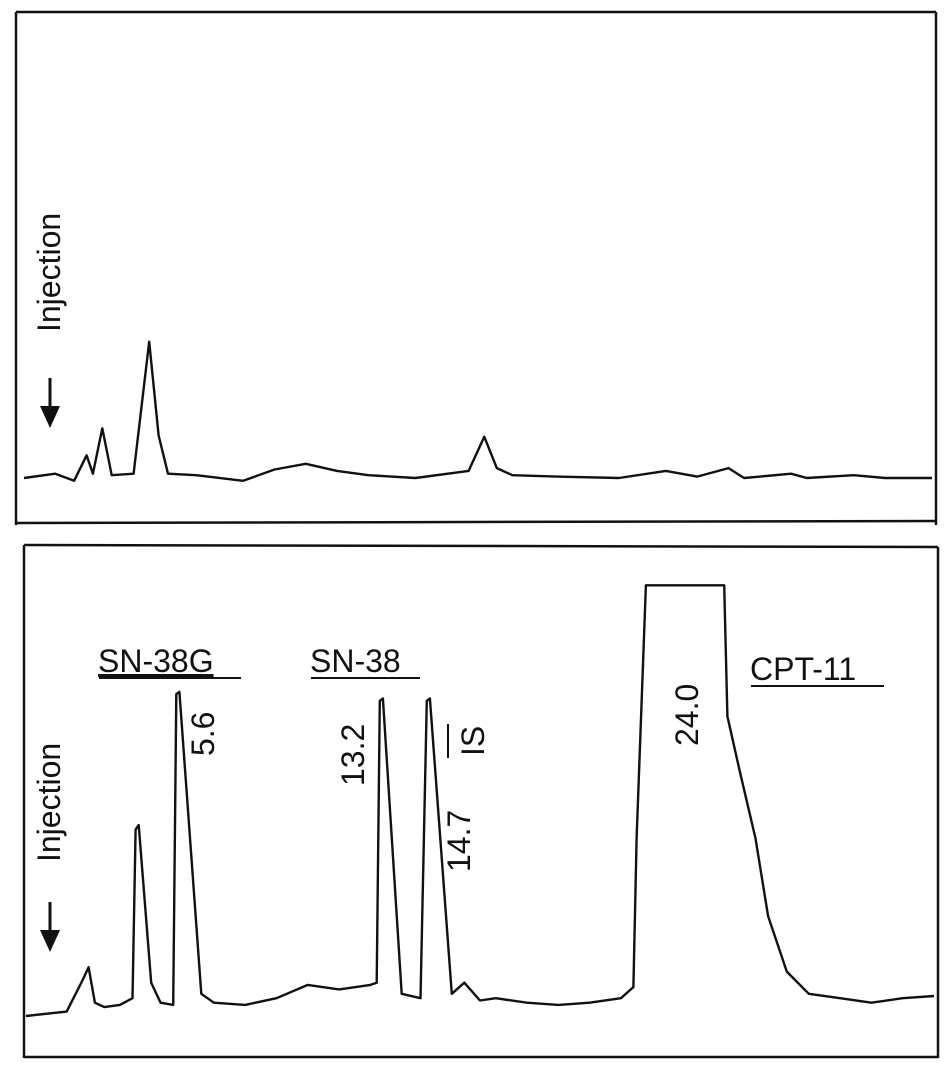 Image resolution: width=946 pixels, height=1070 pixels. What do you see at coordinates (50, 403) in the screenshot?
I see `top-injection-arrow-icon` at bounding box center [50, 403].